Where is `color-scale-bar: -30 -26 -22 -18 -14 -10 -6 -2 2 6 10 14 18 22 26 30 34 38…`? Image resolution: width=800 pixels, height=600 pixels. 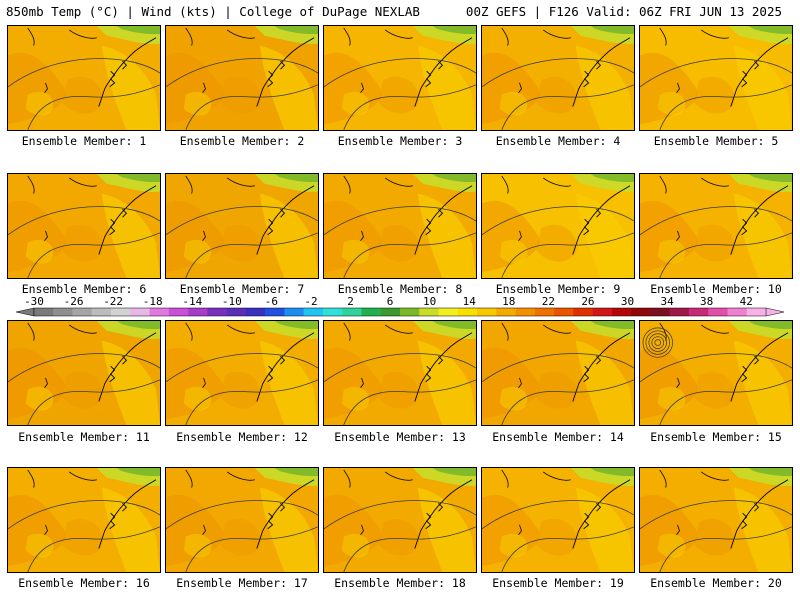
color-scale-bar: -30 -26 -22 -18 -14 -10 -6 -2 2 6 10 14 18 22 26 30 34 38… is located at coordinates (400, 306).